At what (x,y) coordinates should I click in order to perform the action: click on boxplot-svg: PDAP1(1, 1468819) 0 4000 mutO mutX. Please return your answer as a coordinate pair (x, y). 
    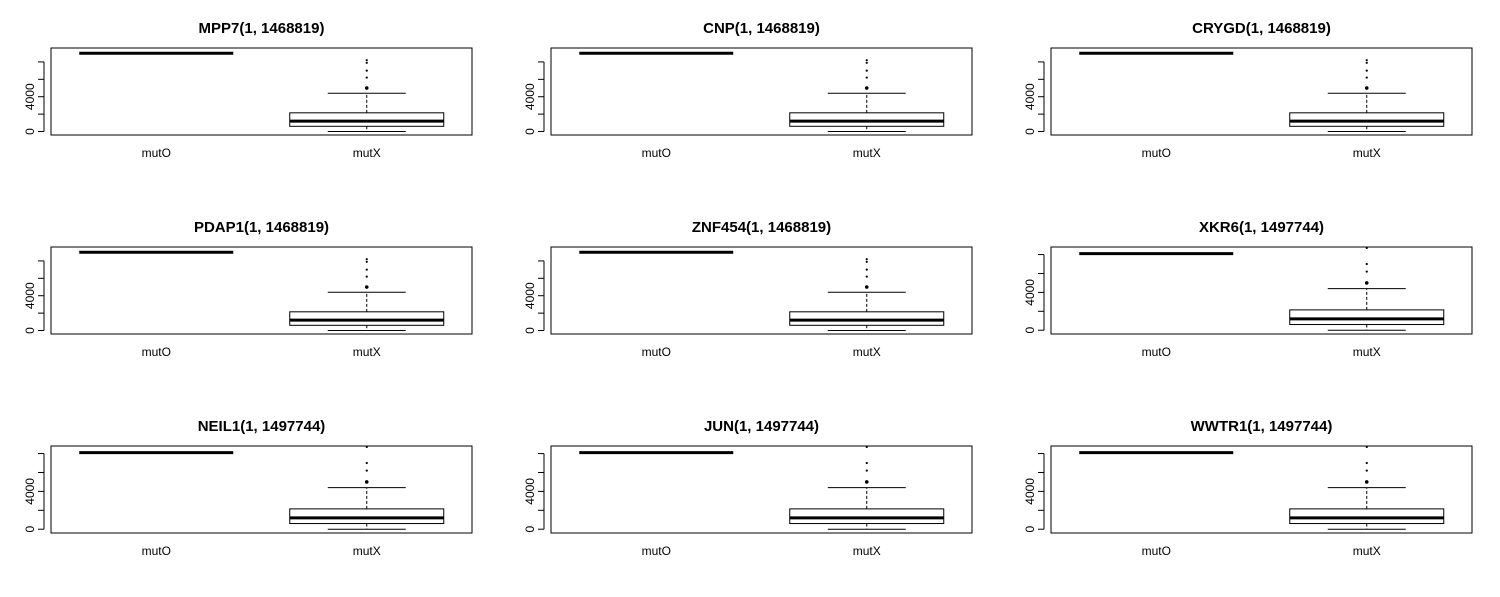
    Looking at the image, I should click on (248, 289).